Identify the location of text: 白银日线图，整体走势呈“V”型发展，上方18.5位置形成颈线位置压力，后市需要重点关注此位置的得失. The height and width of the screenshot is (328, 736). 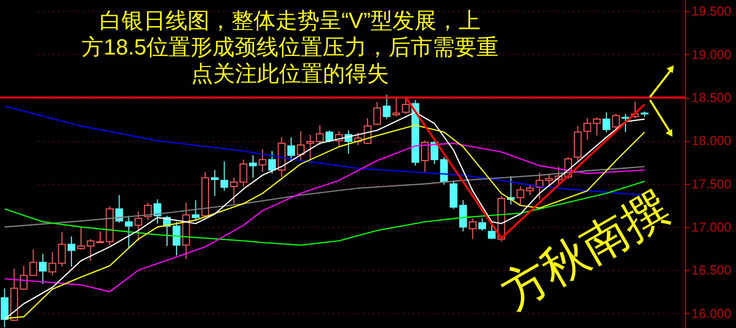
(290, 47).